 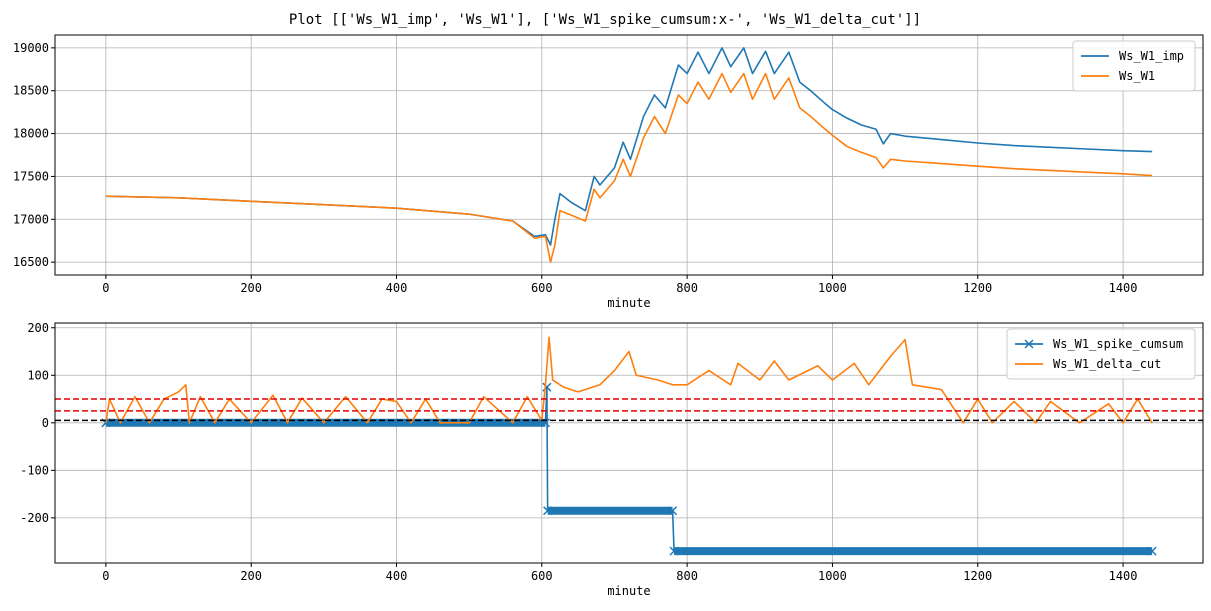 I want to click on y-tick-label: 100, so click(x=38, y=375).